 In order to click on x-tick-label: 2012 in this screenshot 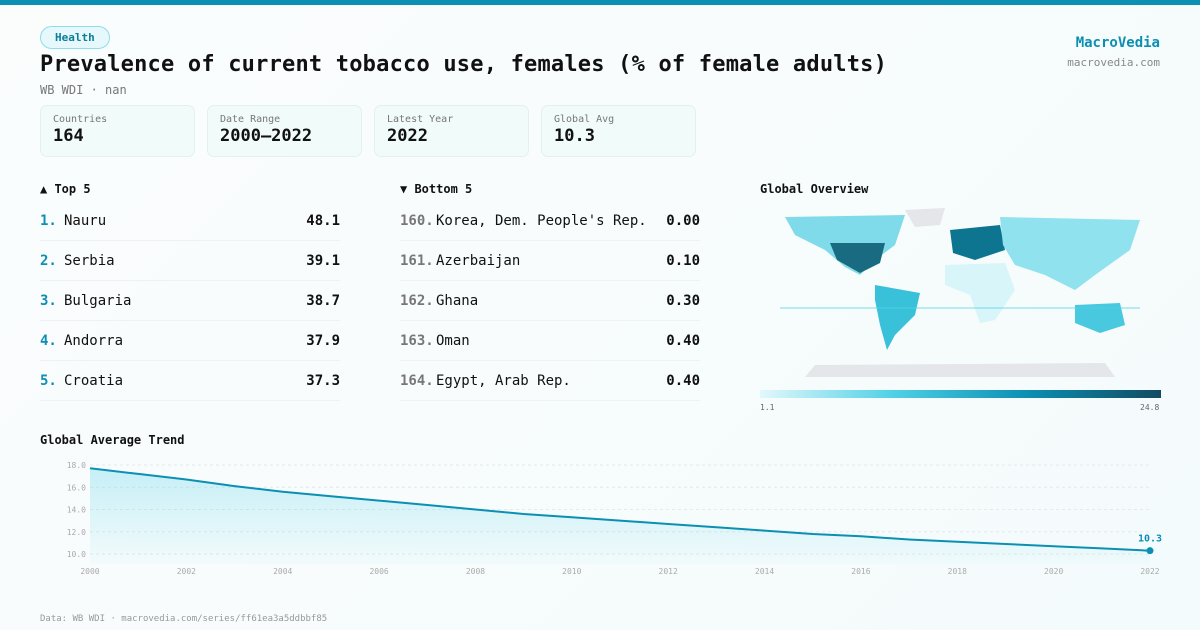, I will do `click(668, 571)`.